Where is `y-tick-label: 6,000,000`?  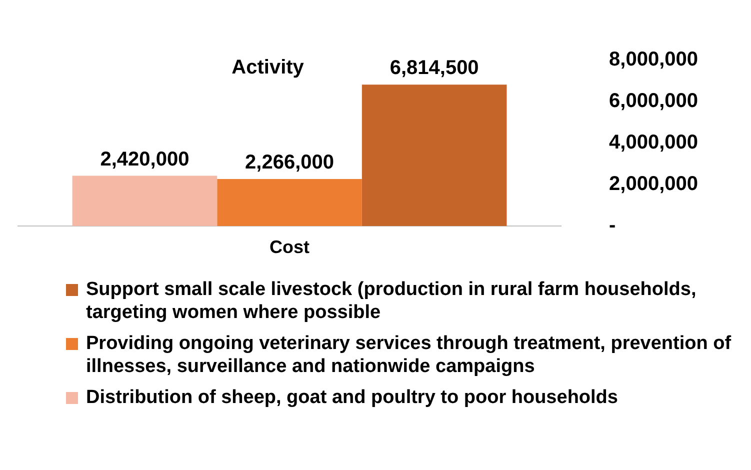
y-tick-label: 6,000,000 is located at coordinates (653, 101).